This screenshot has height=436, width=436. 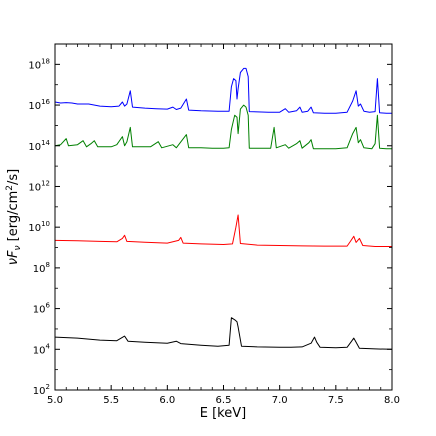 What do you see at coordinates (336, 400) in the screenshot?
I see `x-tick-label: 7.5` at bounding box center [336, 400].